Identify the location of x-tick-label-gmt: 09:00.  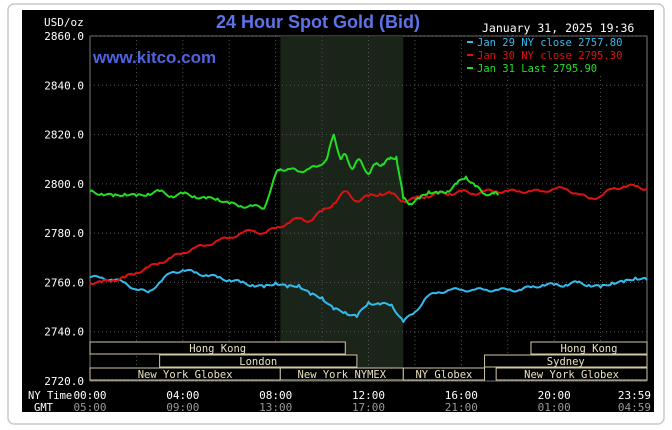
(182, 407).